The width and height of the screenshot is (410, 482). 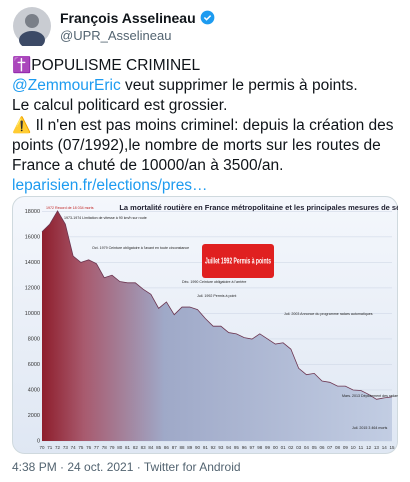 I want to click on y-tick-label: 4000, so click(x=34, y=390).